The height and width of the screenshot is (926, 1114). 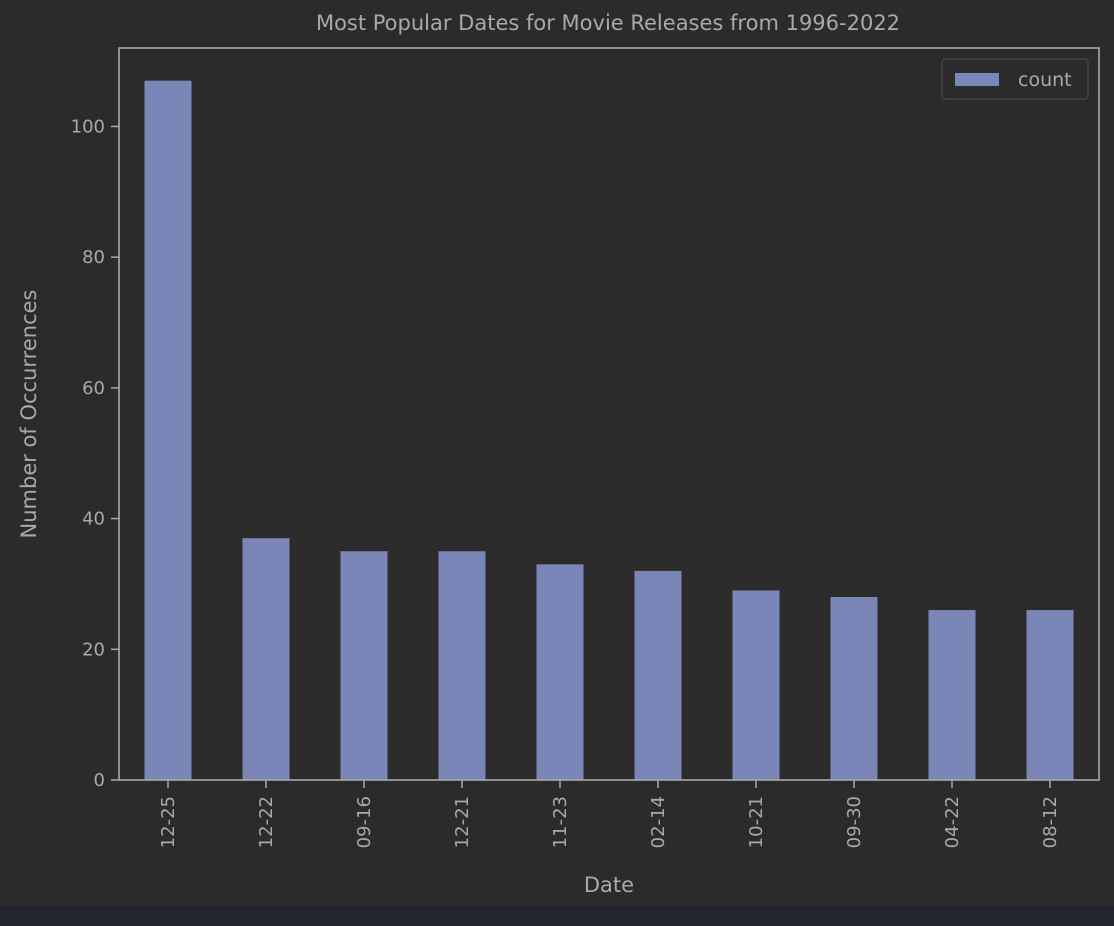 What do you see at coordinates (756, 822) in the screenshot?
I see `x-tick-label: 10-21` at bounding box center [756, 822].